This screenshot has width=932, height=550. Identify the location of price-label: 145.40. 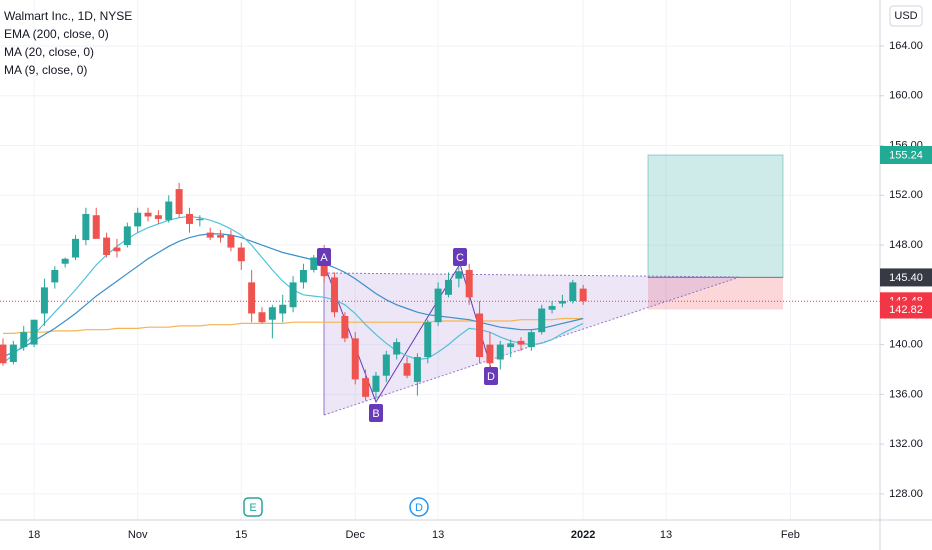
(906, 278).